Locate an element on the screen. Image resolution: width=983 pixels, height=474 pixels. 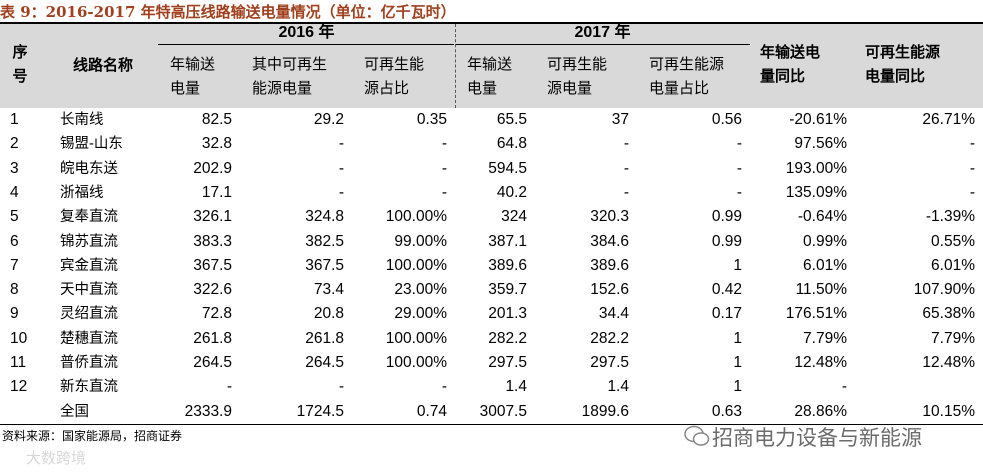
table-cell: 135.09% is located at coordinates (816, 192).